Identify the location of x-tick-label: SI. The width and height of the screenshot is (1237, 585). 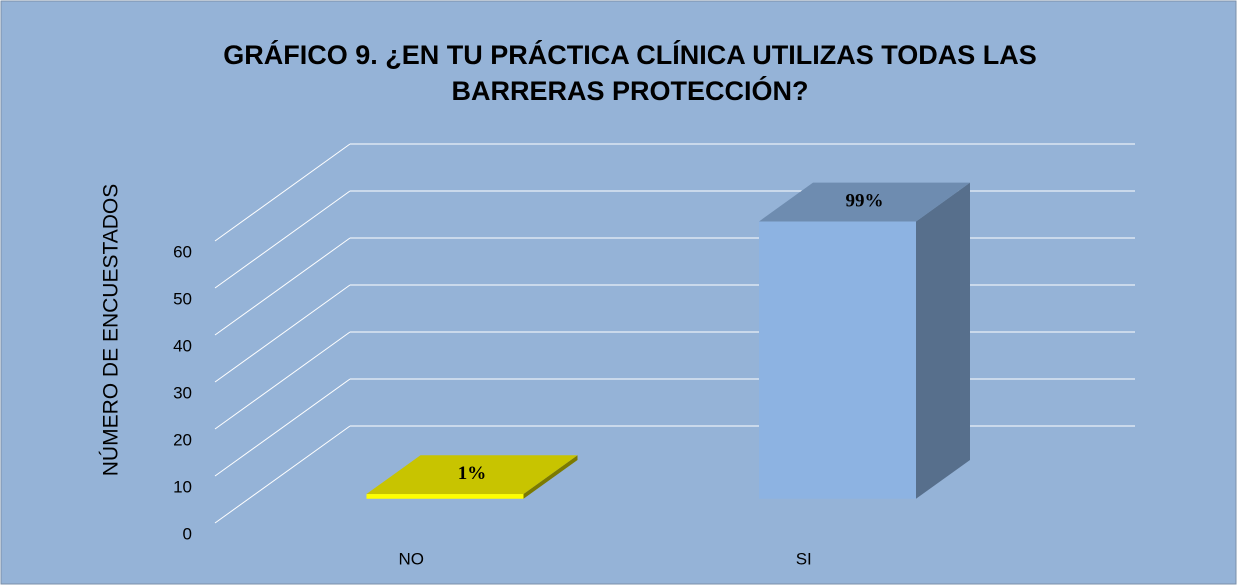
(804, 558).